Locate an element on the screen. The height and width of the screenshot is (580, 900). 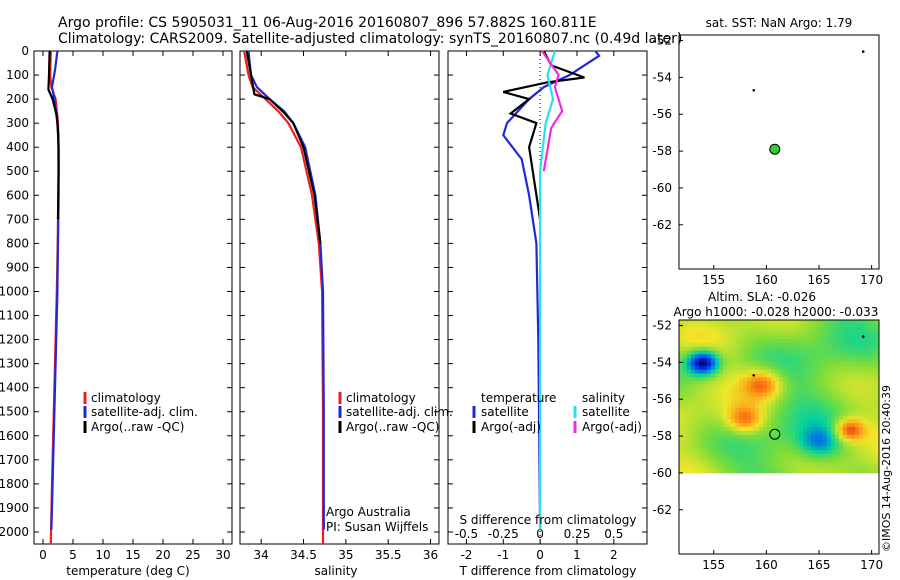
lat-tick-label: -62 is located at coordinates (662, 225).